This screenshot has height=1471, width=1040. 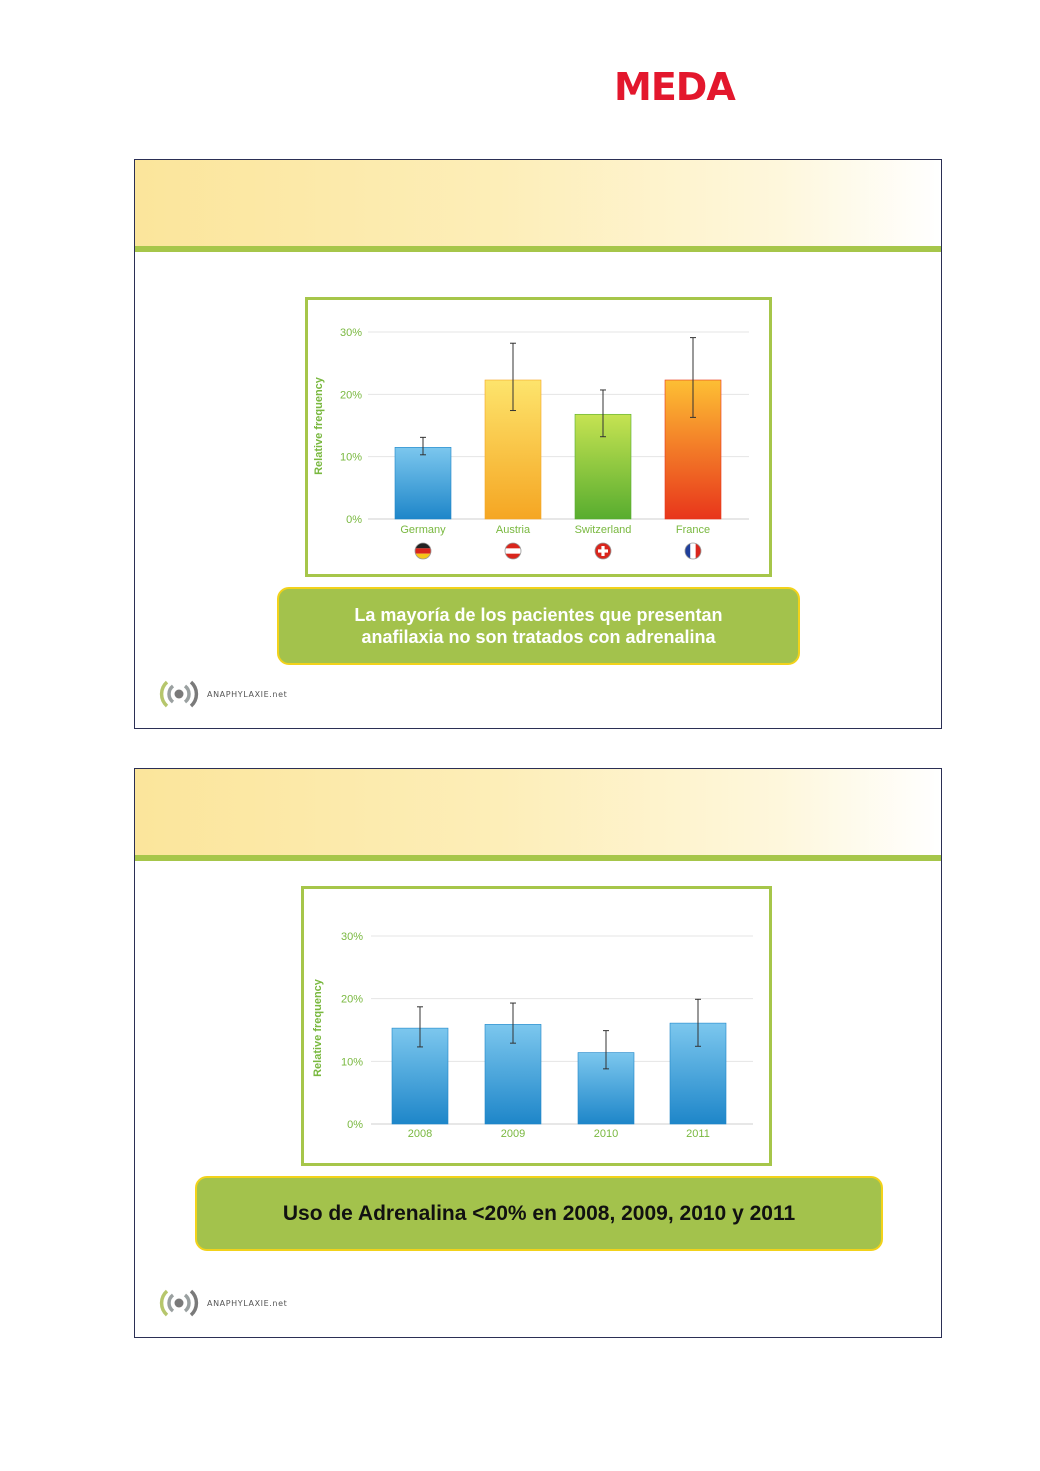 I want to click on france-flag-icon, so click(x=693, y=551).